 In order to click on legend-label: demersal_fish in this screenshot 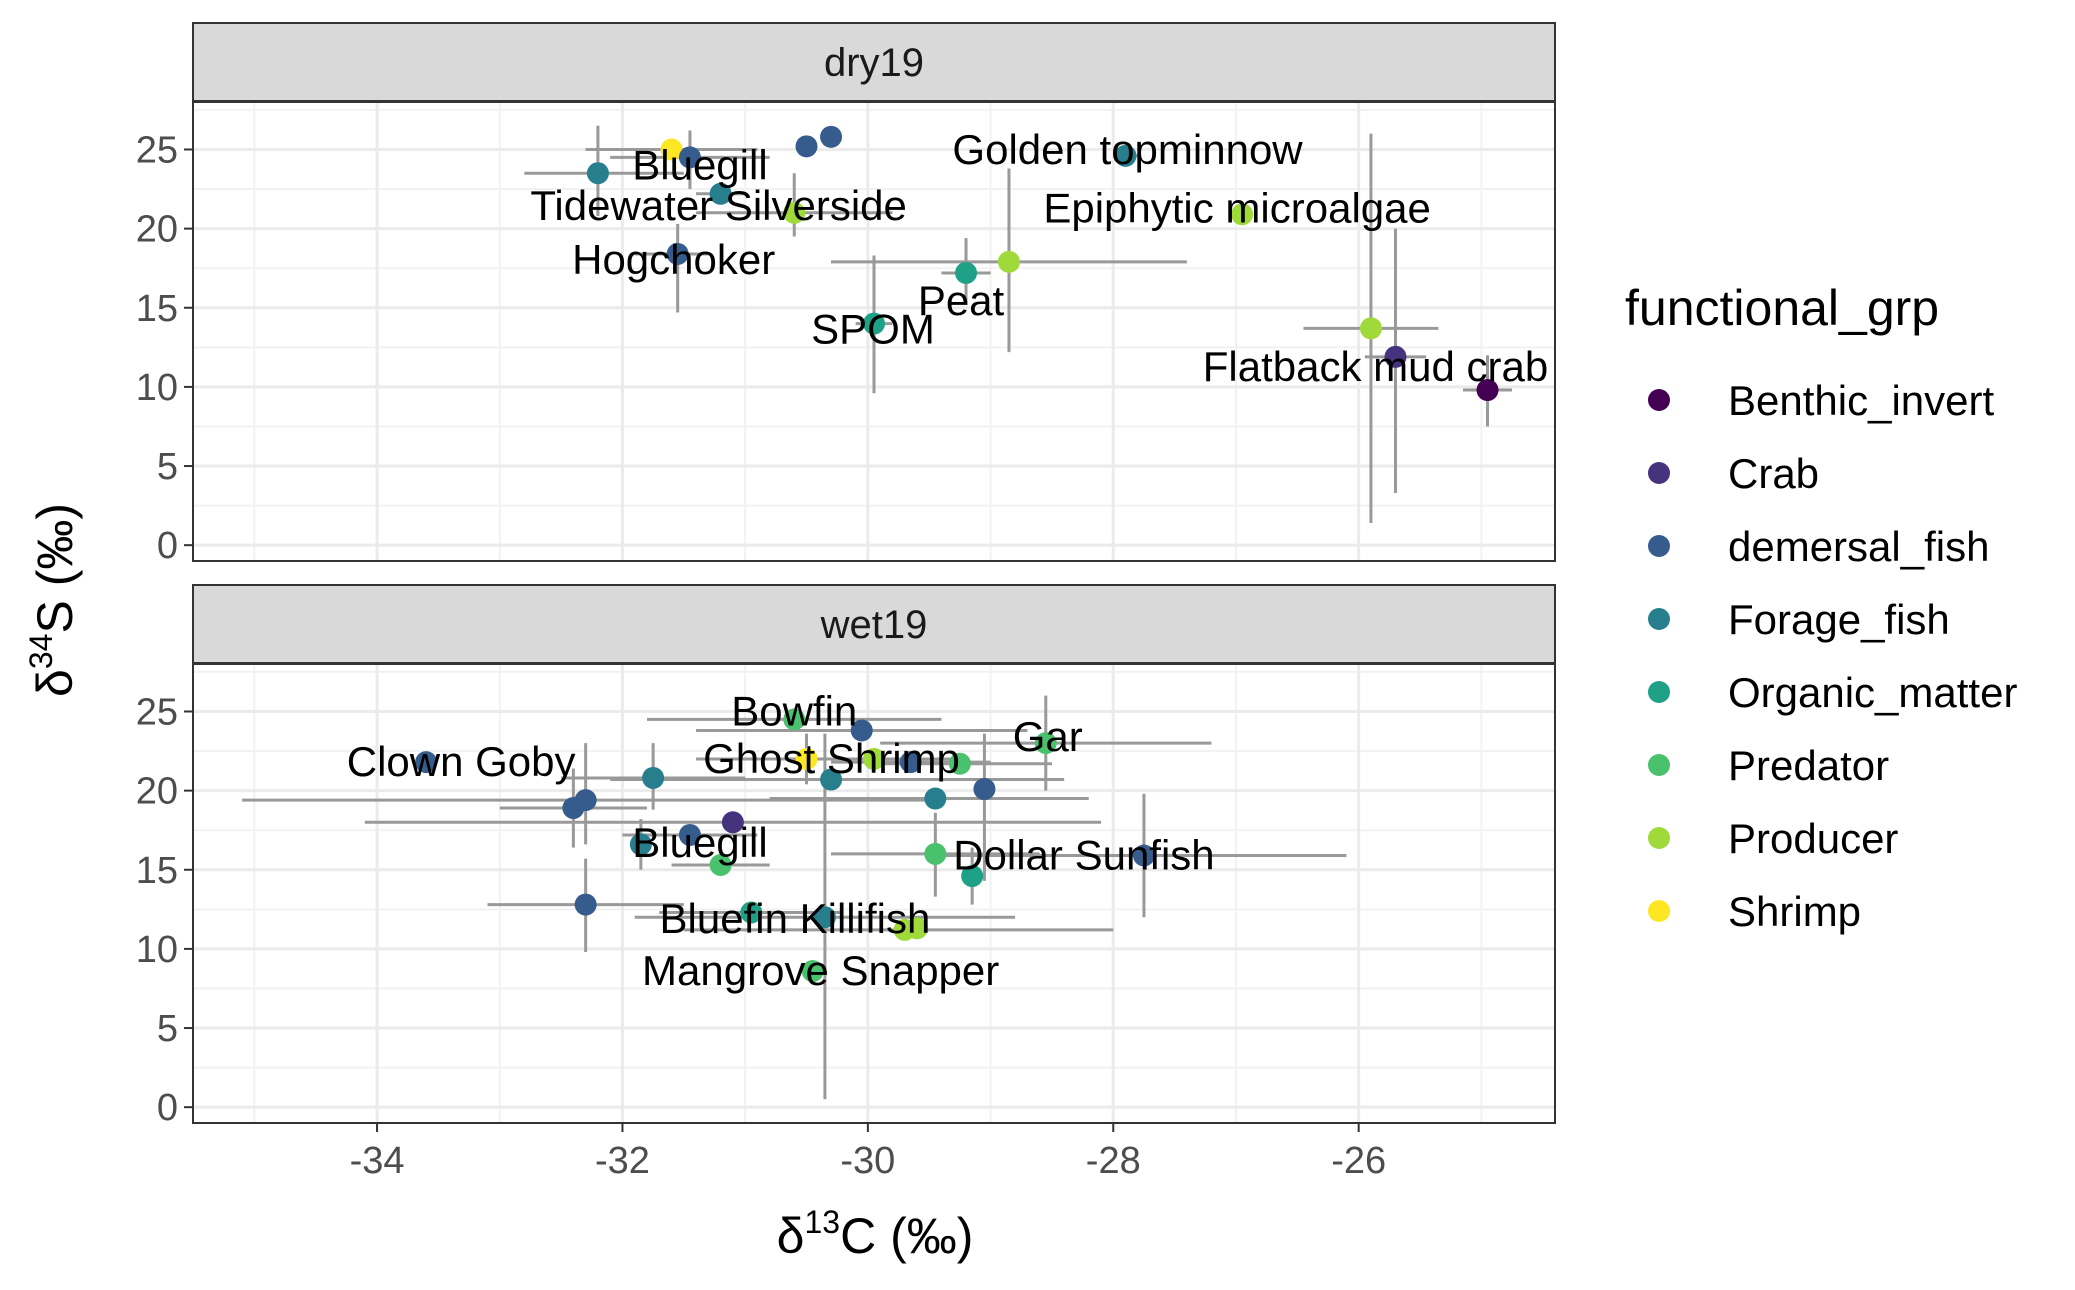, I will do `click(1858, 546)`.